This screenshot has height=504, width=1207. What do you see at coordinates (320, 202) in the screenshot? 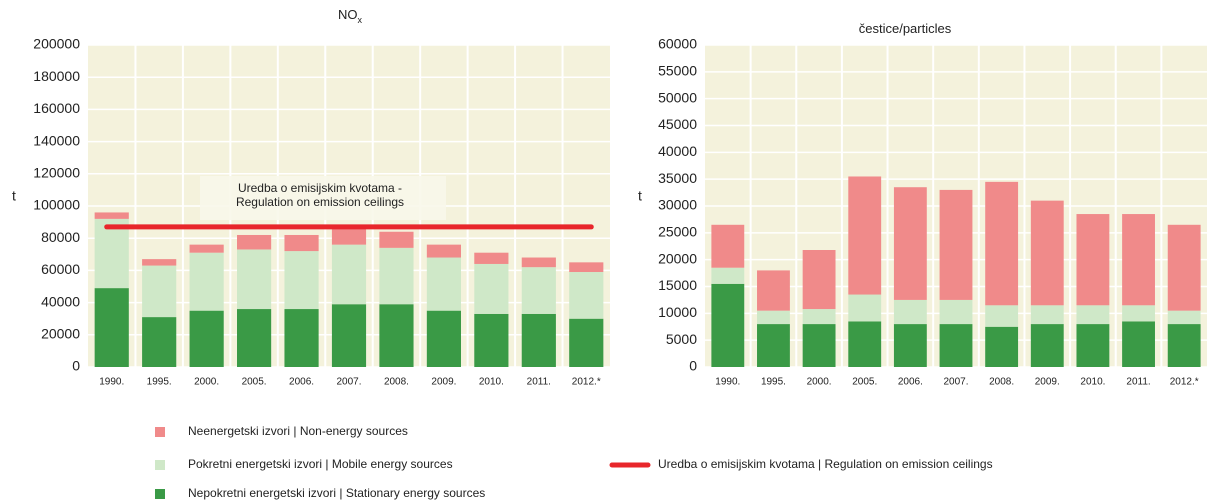
I see `annotation: Regulation on emission ceilings` at bounding box center [320, 202].